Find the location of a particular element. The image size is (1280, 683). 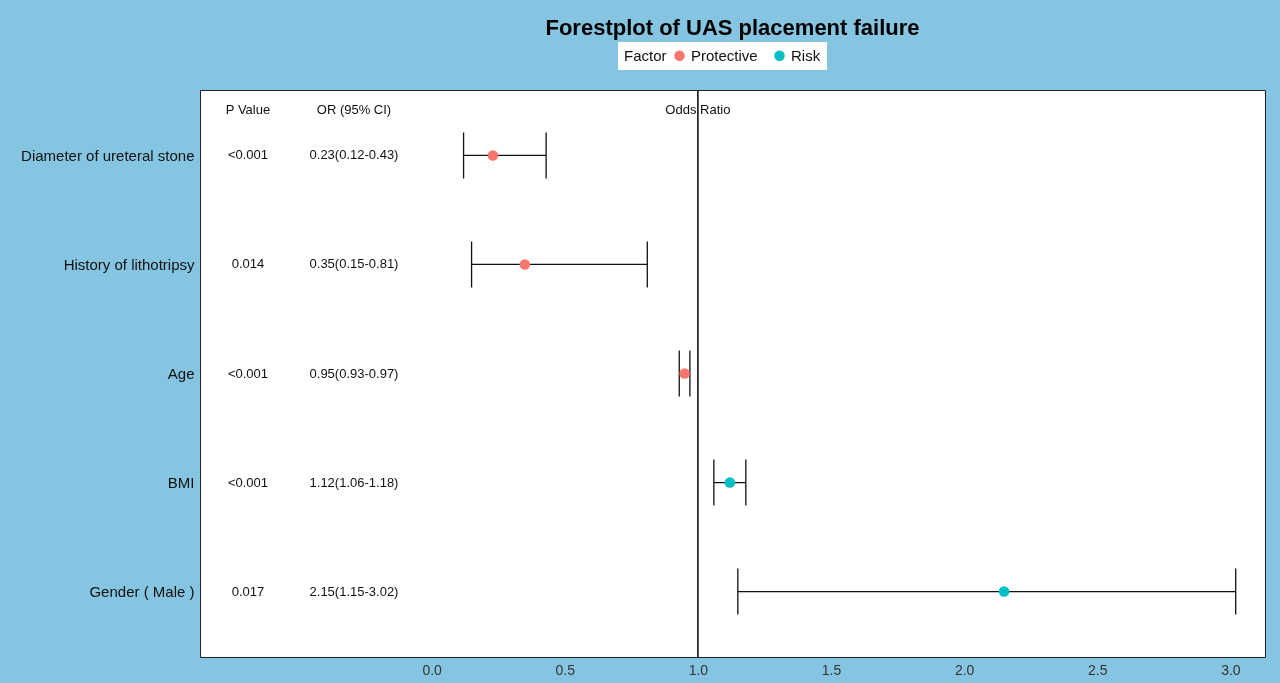

x-tick-label: 2.5 is located at coordinates (1098, 669).